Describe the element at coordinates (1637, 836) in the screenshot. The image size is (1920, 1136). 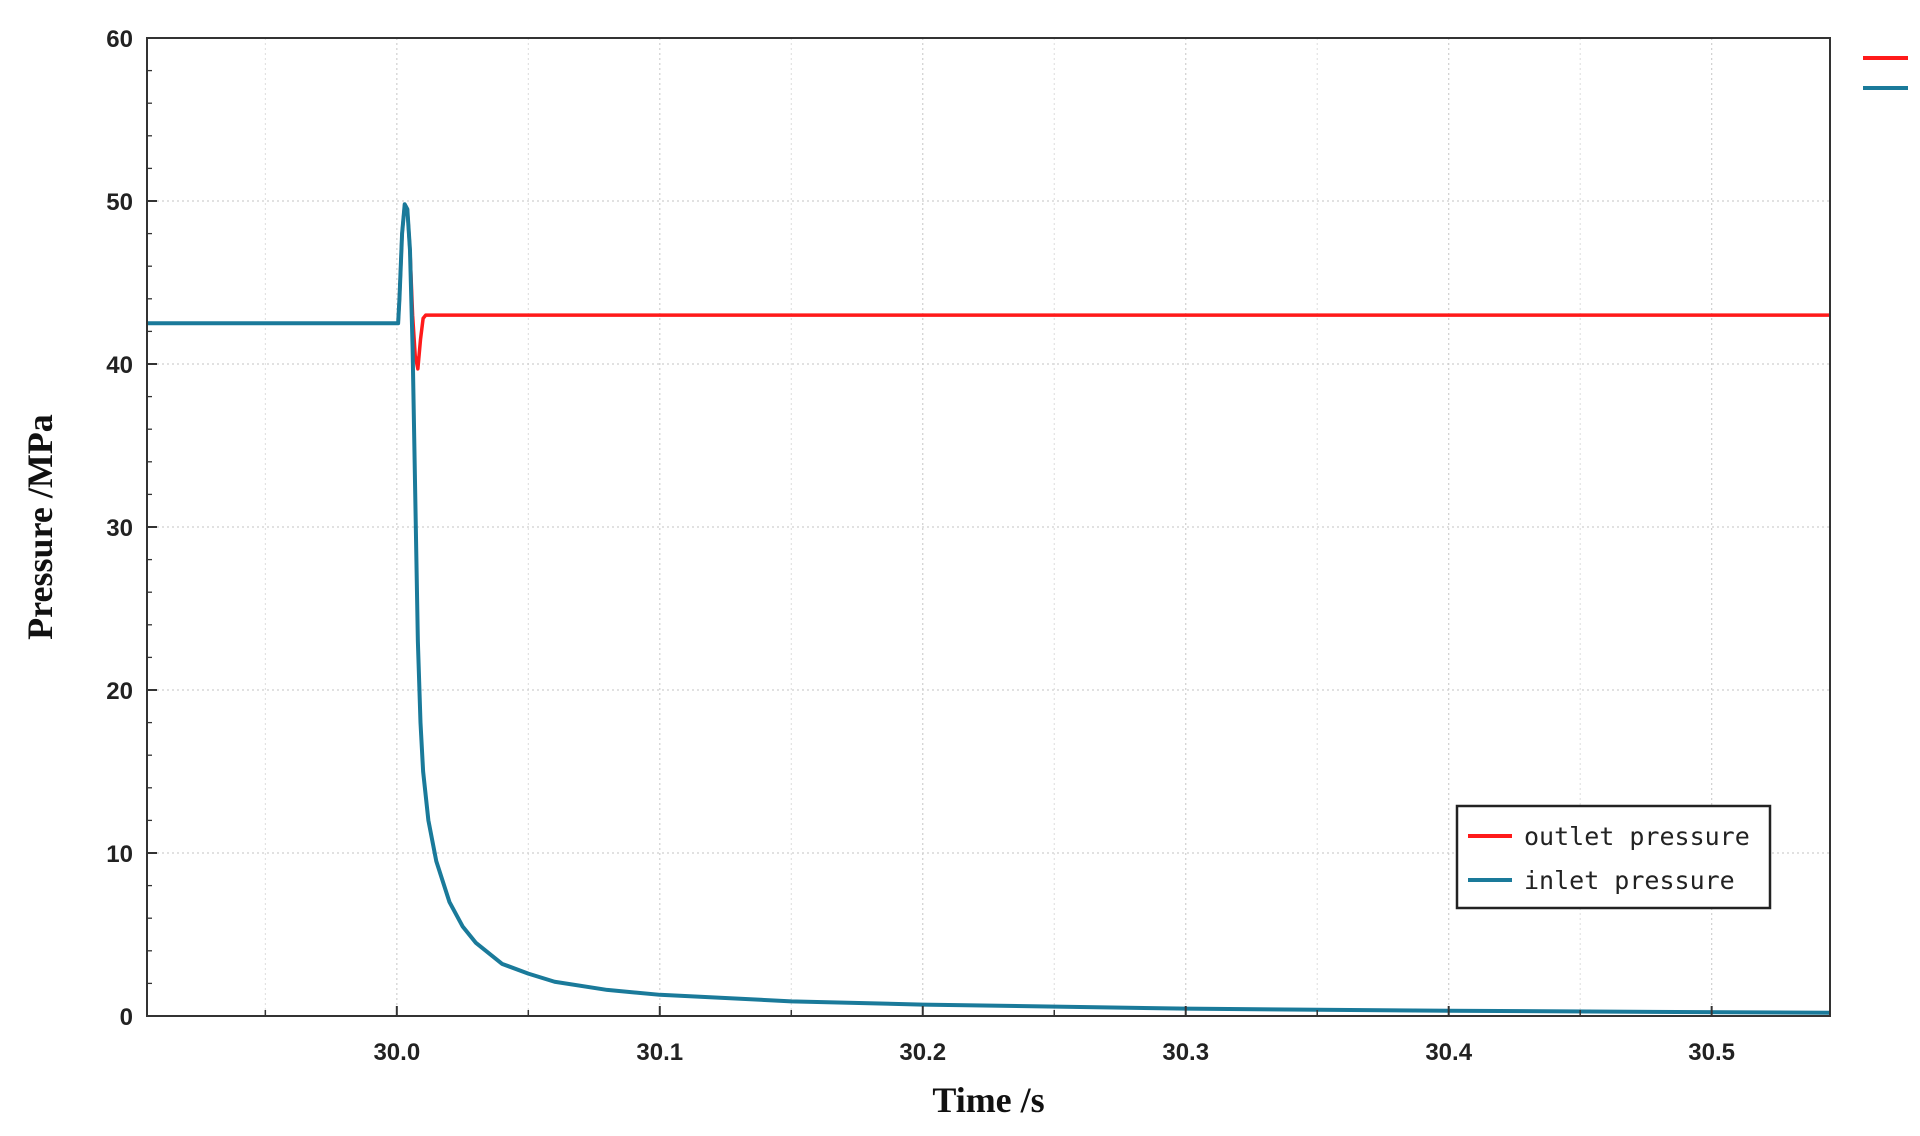
I see `legend-entry-outlet-pressure: outlet pressure` at that location.